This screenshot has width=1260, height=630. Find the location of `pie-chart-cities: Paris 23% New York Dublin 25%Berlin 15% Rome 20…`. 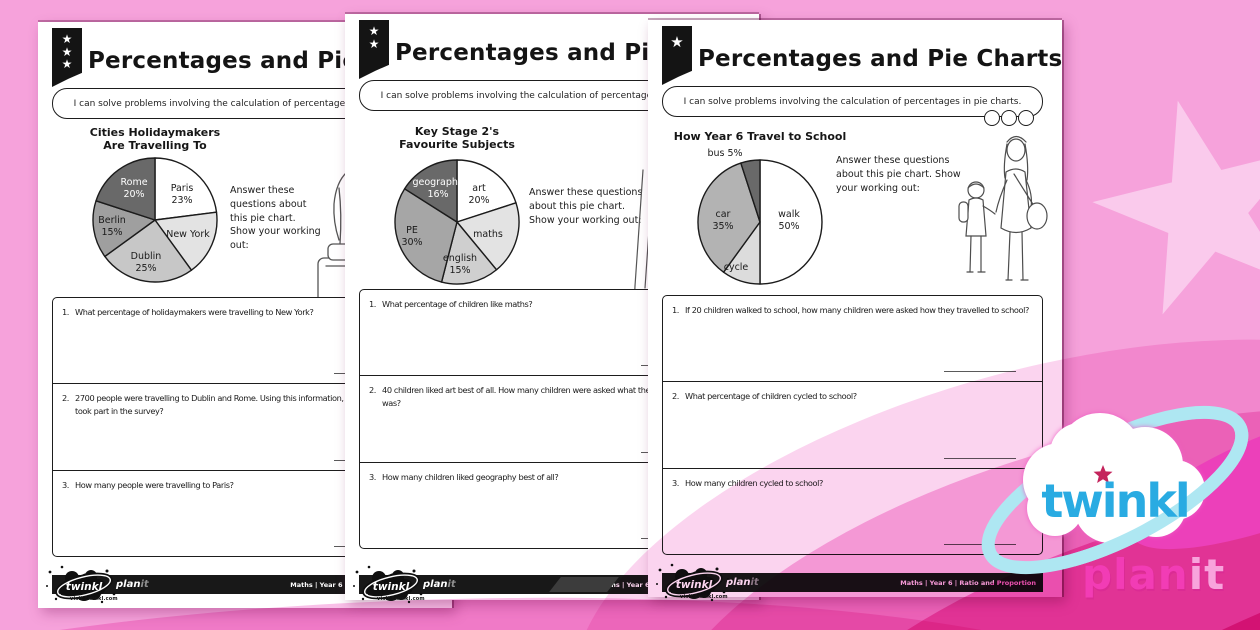

pie-chart-cities: Paris 23% New York Dublin 25%Berlin 15% Rome 20… is located at coordinates (155, 220).